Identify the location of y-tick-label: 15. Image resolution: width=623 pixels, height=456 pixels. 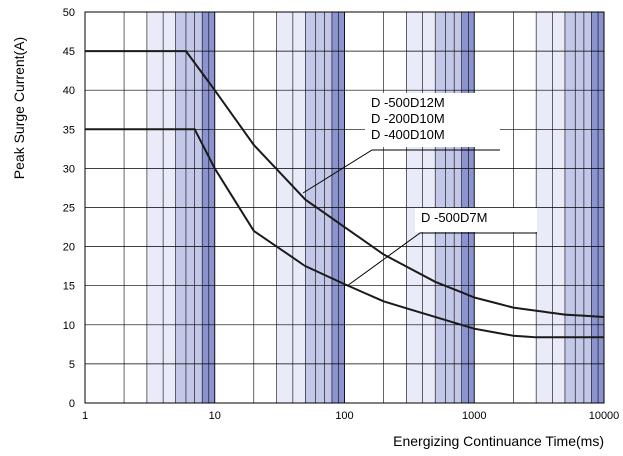
(69, 287).